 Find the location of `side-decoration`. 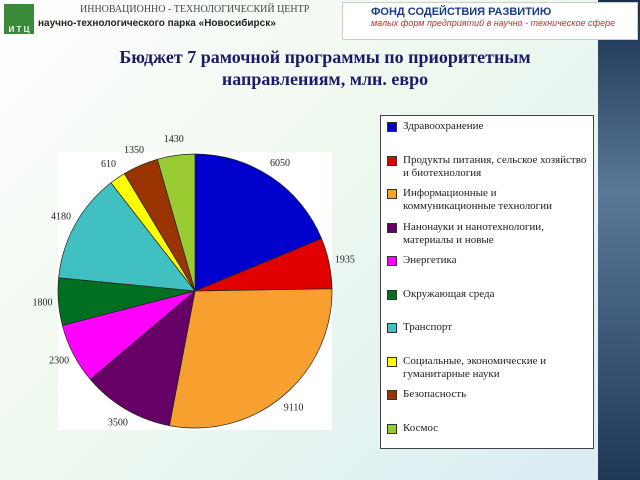

side-decoration is located at coordinates (619, 240).